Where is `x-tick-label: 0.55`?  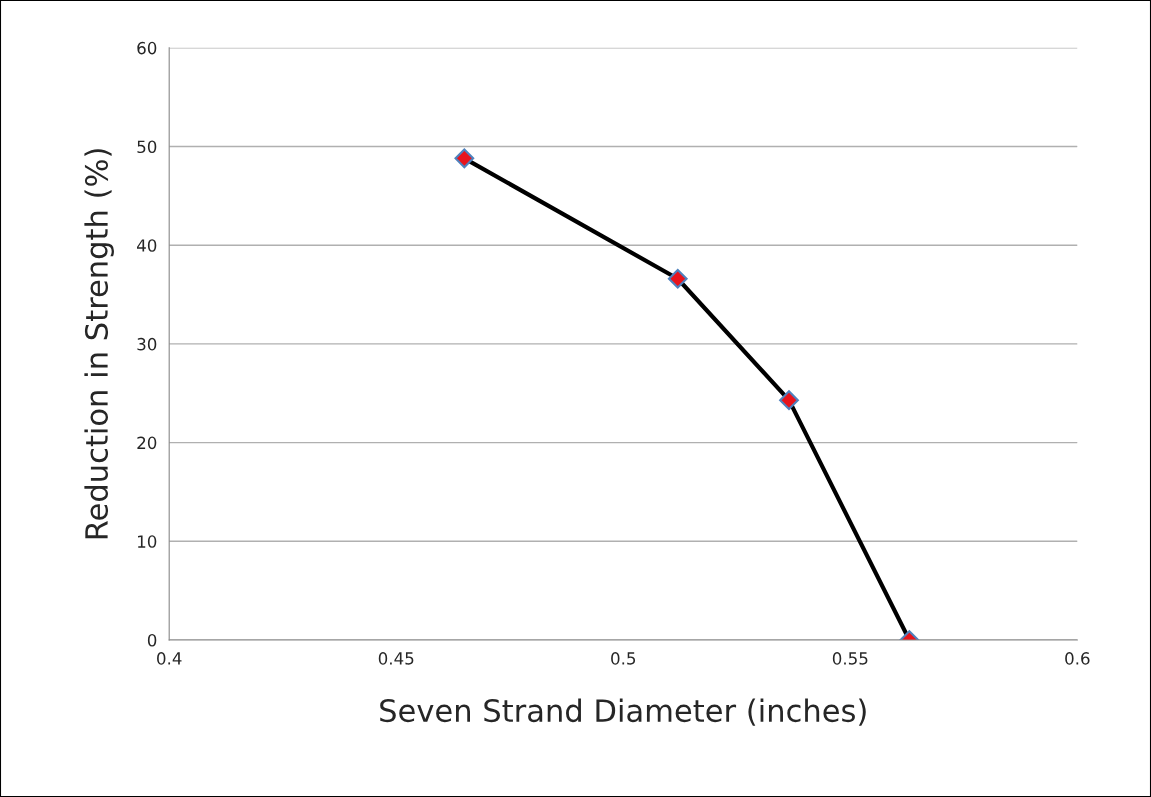
x-tick-label: 0.55 is located at coordinates (850, 658).